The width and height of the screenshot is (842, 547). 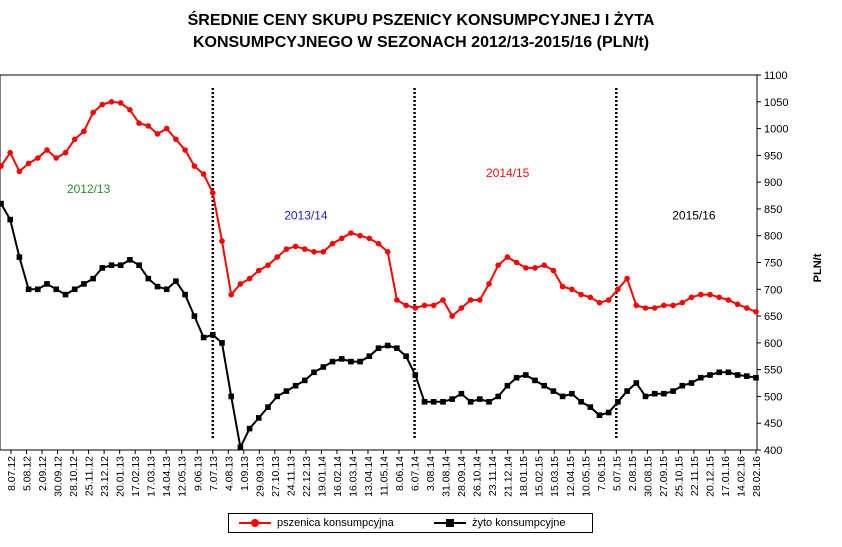 What do you see at coordinates (493, 476) in the screenshot?
I see `x-tick-label: 23.11.14` at bounding box center [493, 476].